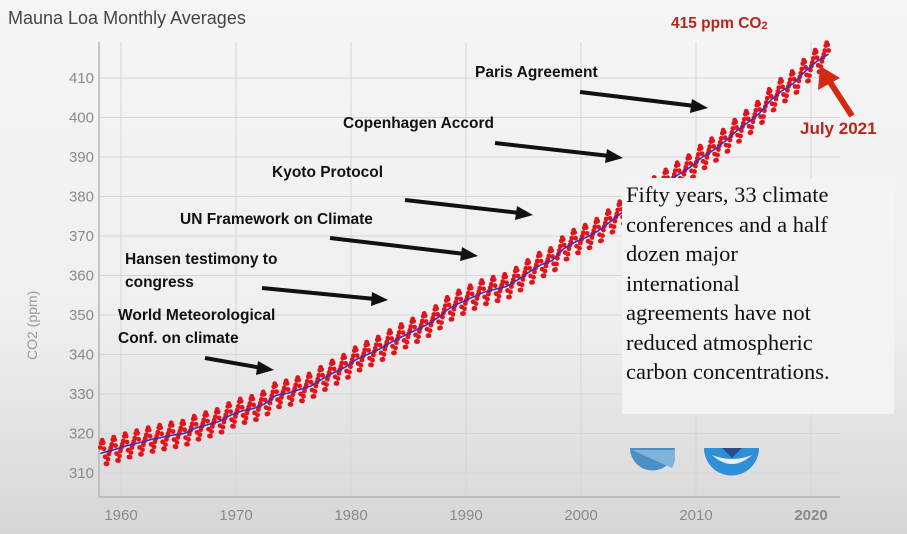 The image size is (907, 534). What do you see at coordinates (465, 515) in the screenshot?
I see `x-tick-label: 1990` at bounding box center [465, 515].